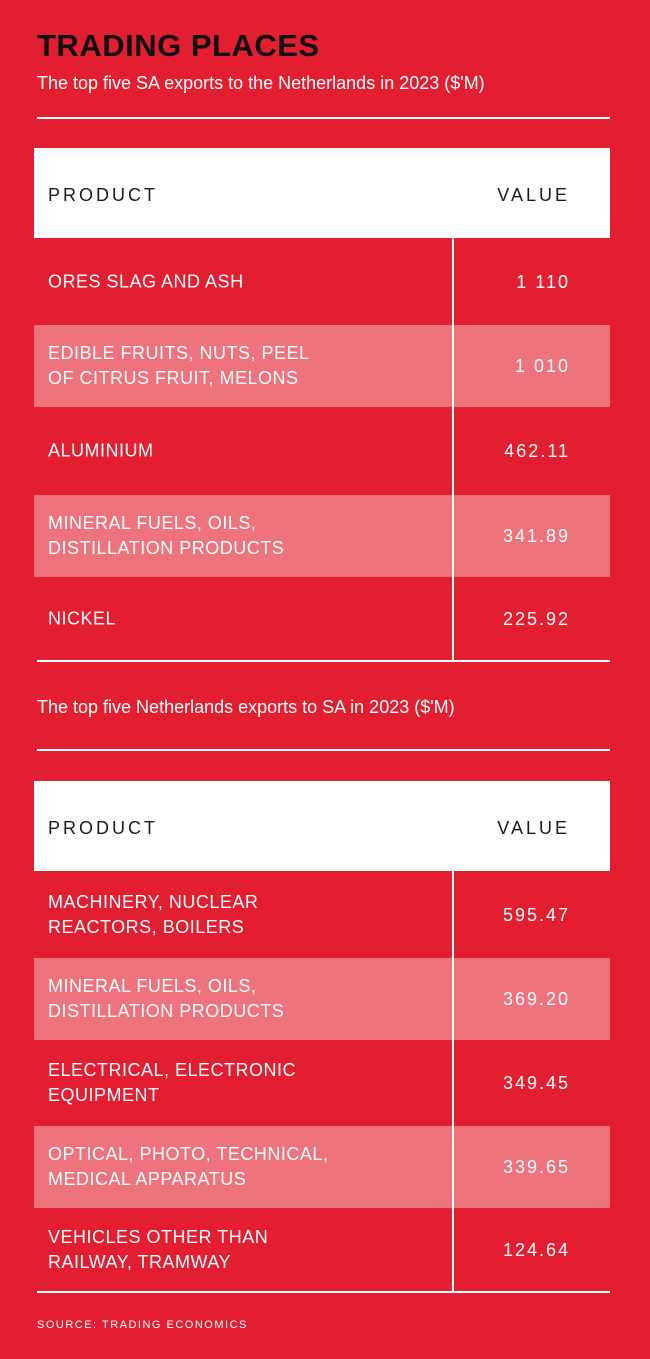 The image size is (650, 1359). What do you see at coordinates (178, 45) in the screenshot?
I see `page-title: TRADING PLACES` at bounding box center [178, 45].